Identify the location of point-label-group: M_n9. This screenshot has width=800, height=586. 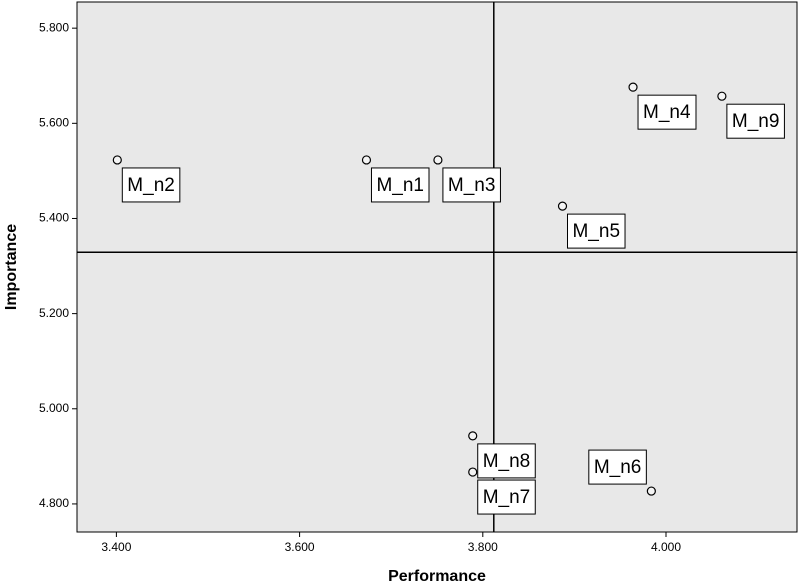
(755, 121).